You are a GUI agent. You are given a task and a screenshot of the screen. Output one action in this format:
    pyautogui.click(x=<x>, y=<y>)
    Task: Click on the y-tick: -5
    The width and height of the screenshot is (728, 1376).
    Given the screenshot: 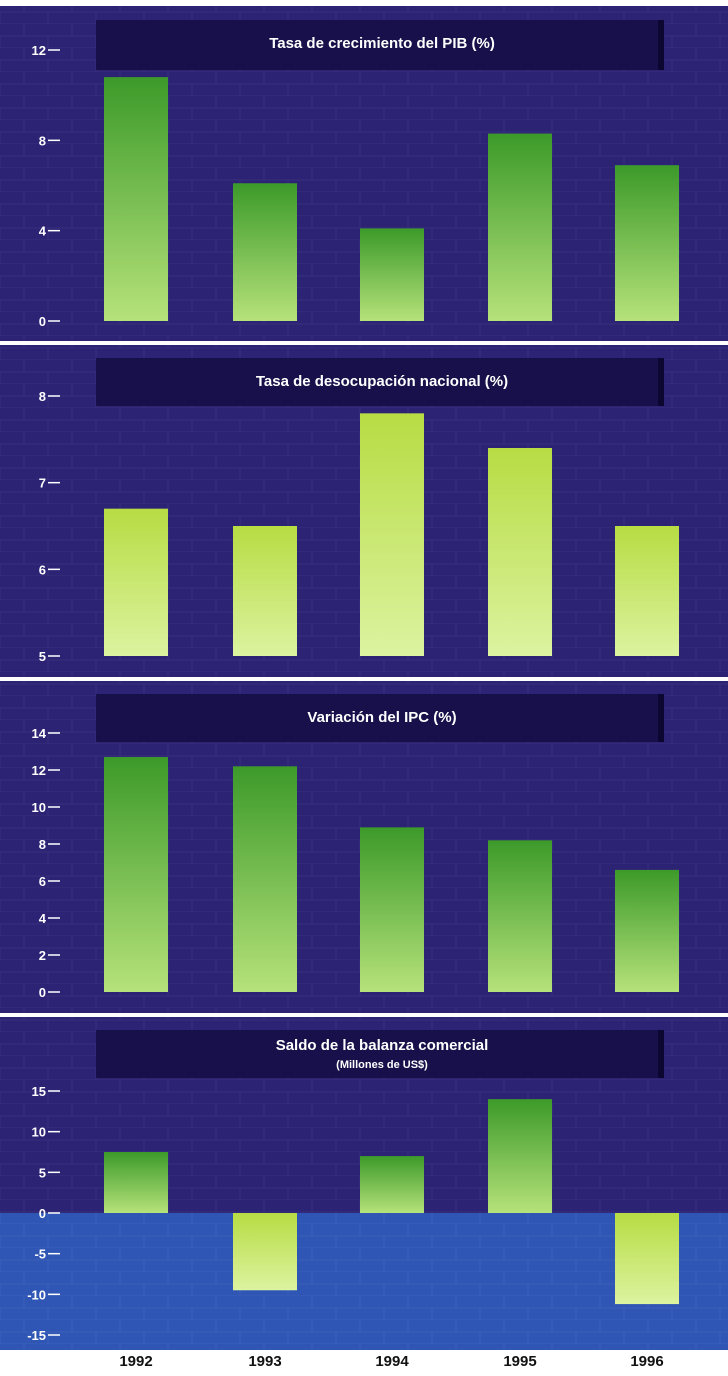 What is the action you would take?
    pyautogui.click(x=47, y=1254)
    